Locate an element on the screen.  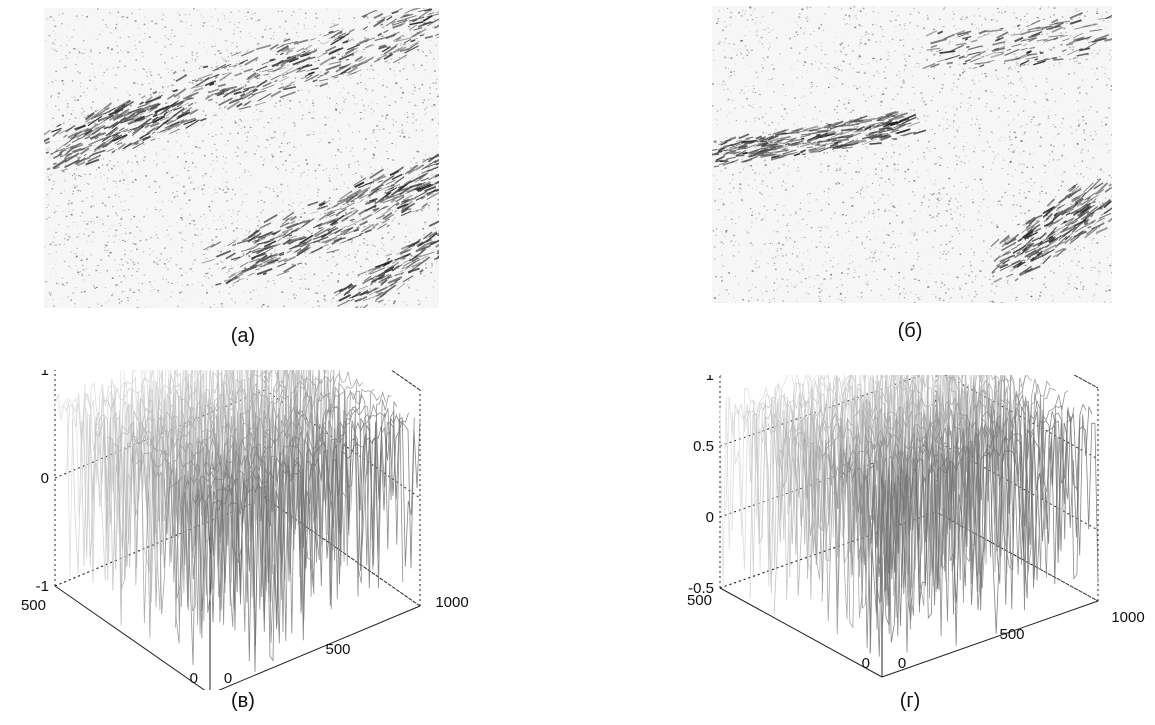
z-tick-label: -1 is located at coordinates (42, 586).